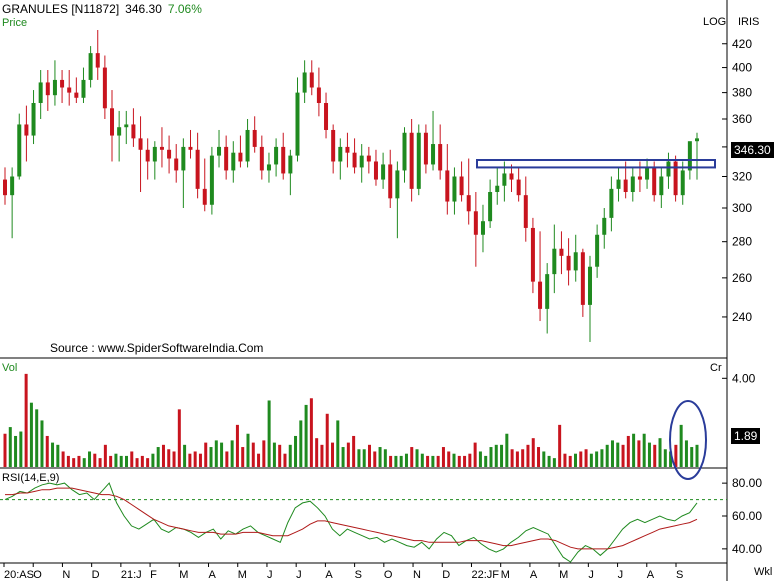  What do you see at coordinates (66, 575) in the screenshot?
I see `x-tick-label: N` at bounding box center [66, 575].